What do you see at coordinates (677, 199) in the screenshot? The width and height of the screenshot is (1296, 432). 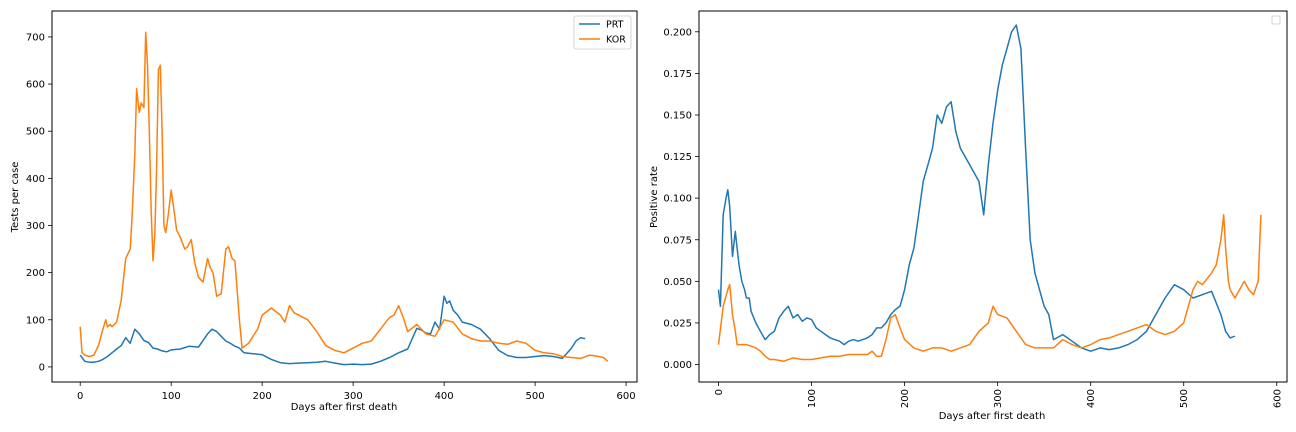 I see `right-y-tick-label: 0.100` at bounding box center [677, 199].